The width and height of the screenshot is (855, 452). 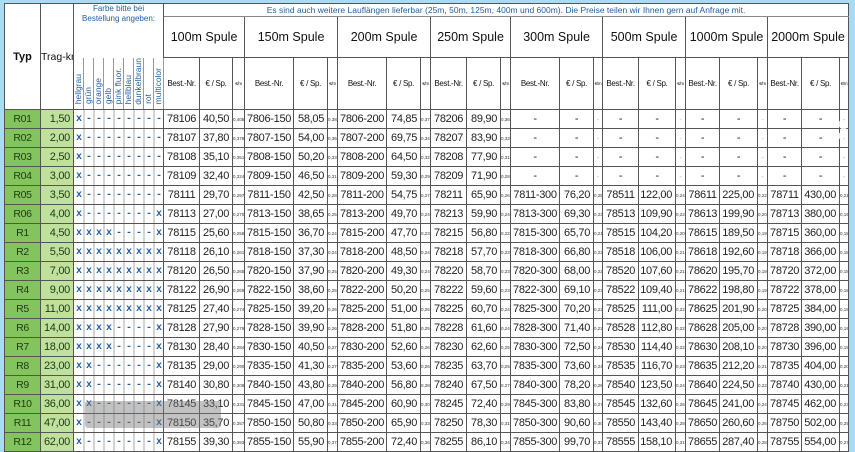 What do you see at coordinates (362, 442) in the screenshot?
I see `order-number-cell: 7855-200` at bounding box center [362, 442].